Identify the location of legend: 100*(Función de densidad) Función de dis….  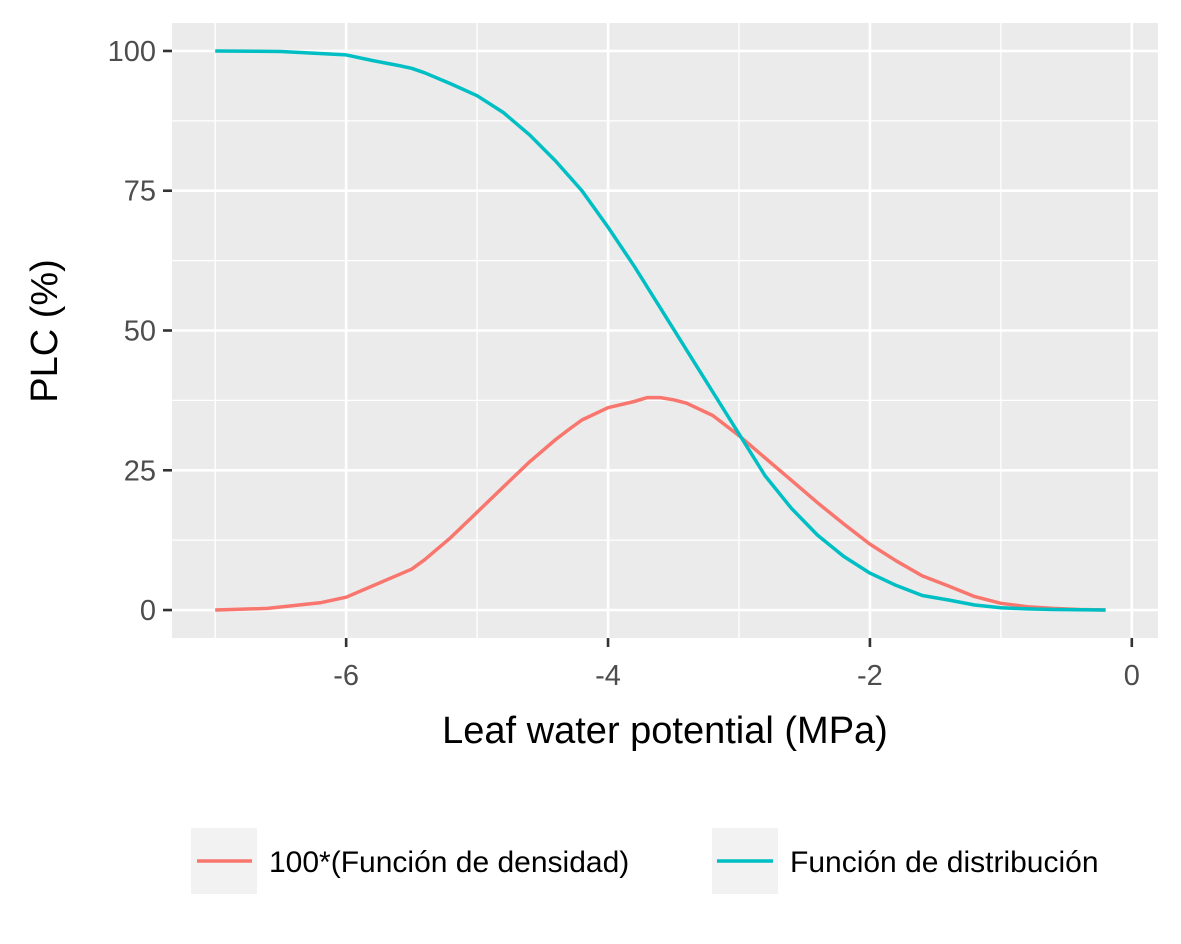
(645, 861).